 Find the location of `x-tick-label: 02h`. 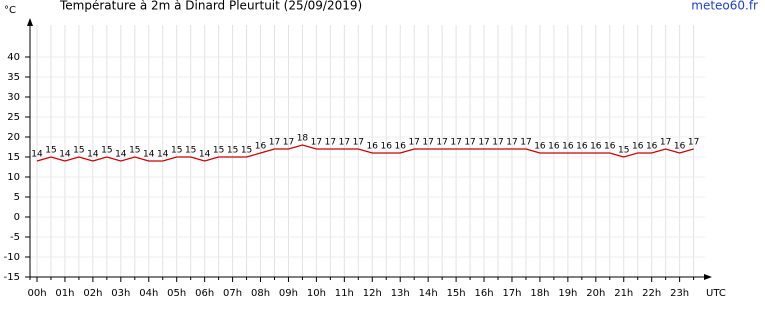

x-tick-label: 02h is located at coordinates (92, 293).